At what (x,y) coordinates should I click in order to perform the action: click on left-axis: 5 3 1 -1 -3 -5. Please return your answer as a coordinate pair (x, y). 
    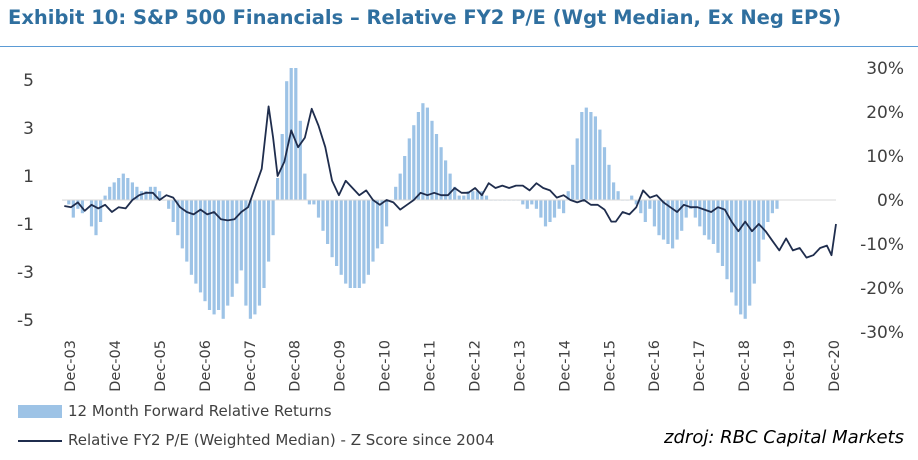
    Looking at the image, I should click on (25, 201).